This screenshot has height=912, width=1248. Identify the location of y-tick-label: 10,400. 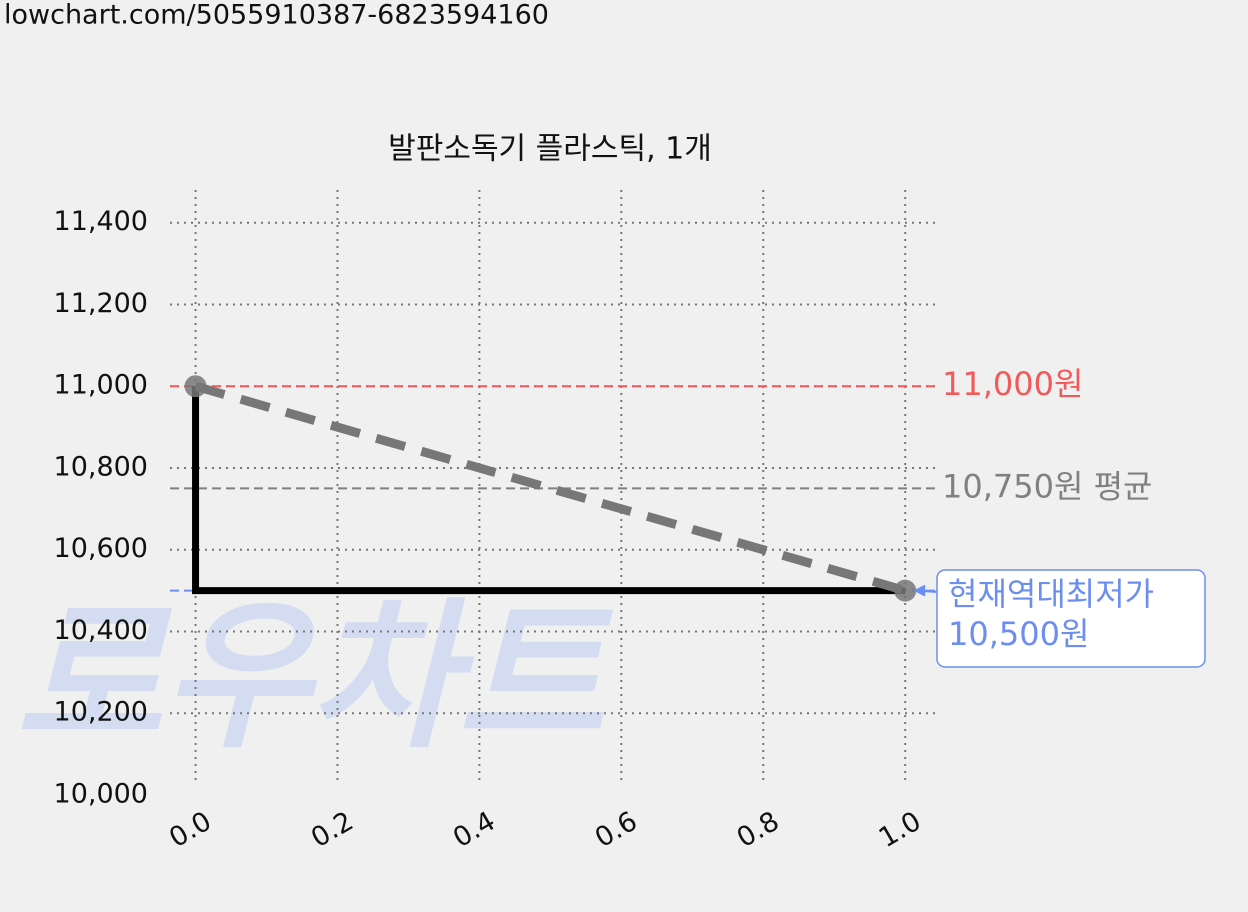
(101, 630).